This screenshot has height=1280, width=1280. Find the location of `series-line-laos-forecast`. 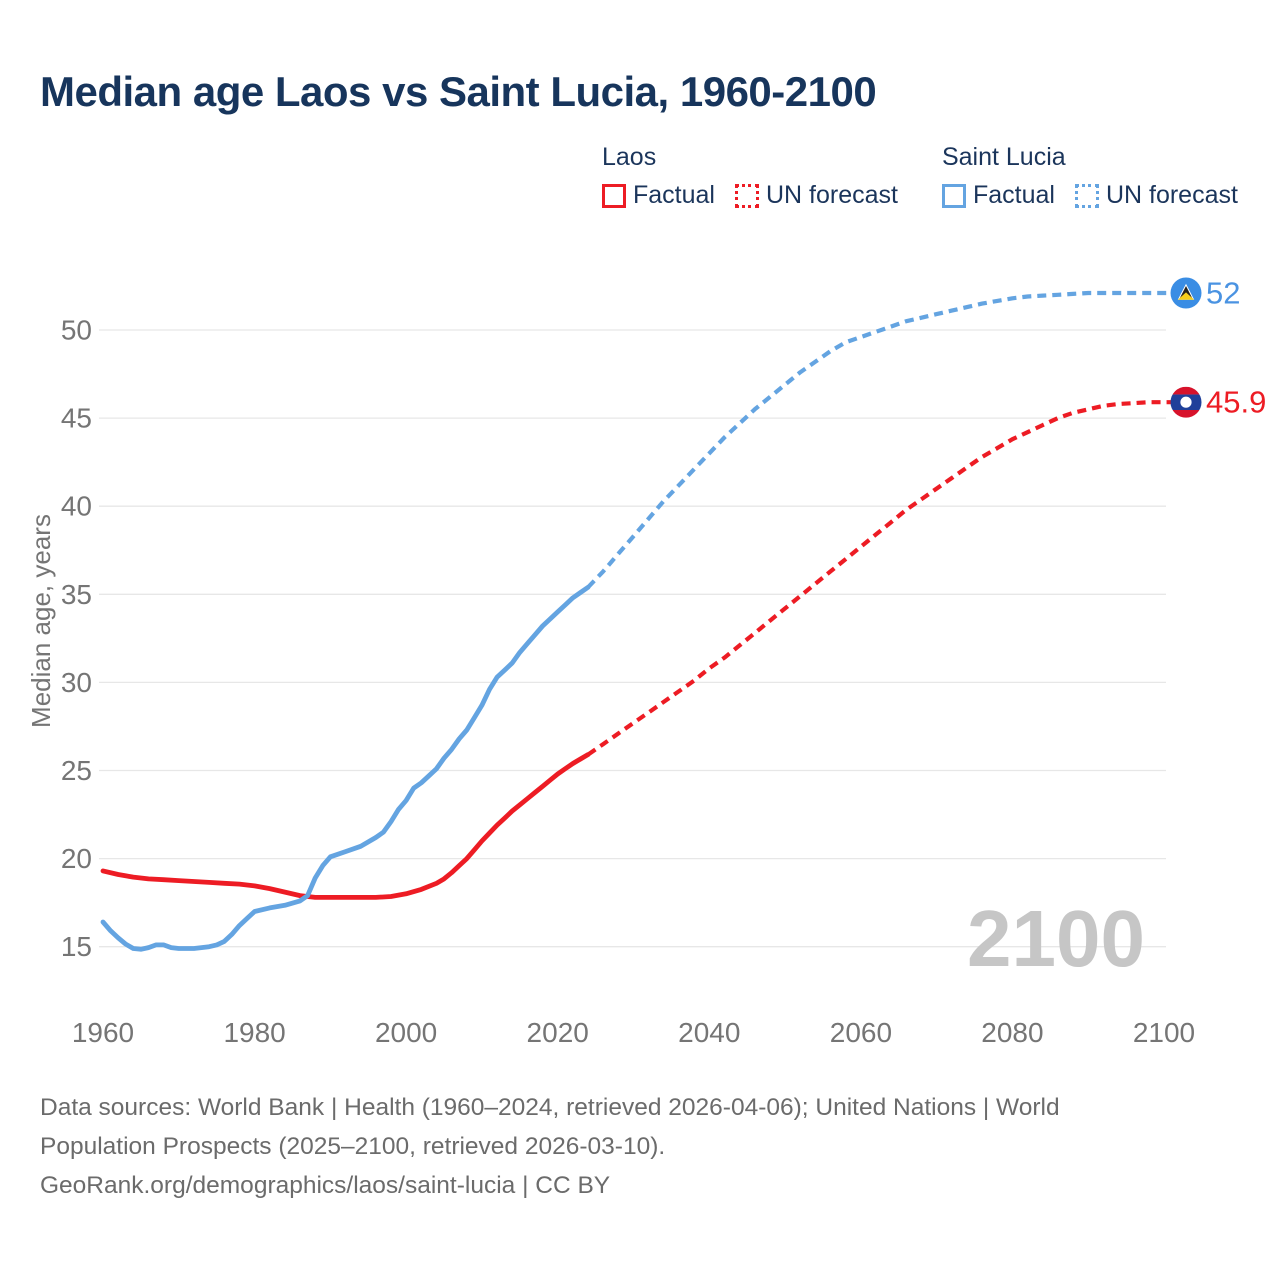

series-line-laos-forecast is located at coordinates (879, 578).